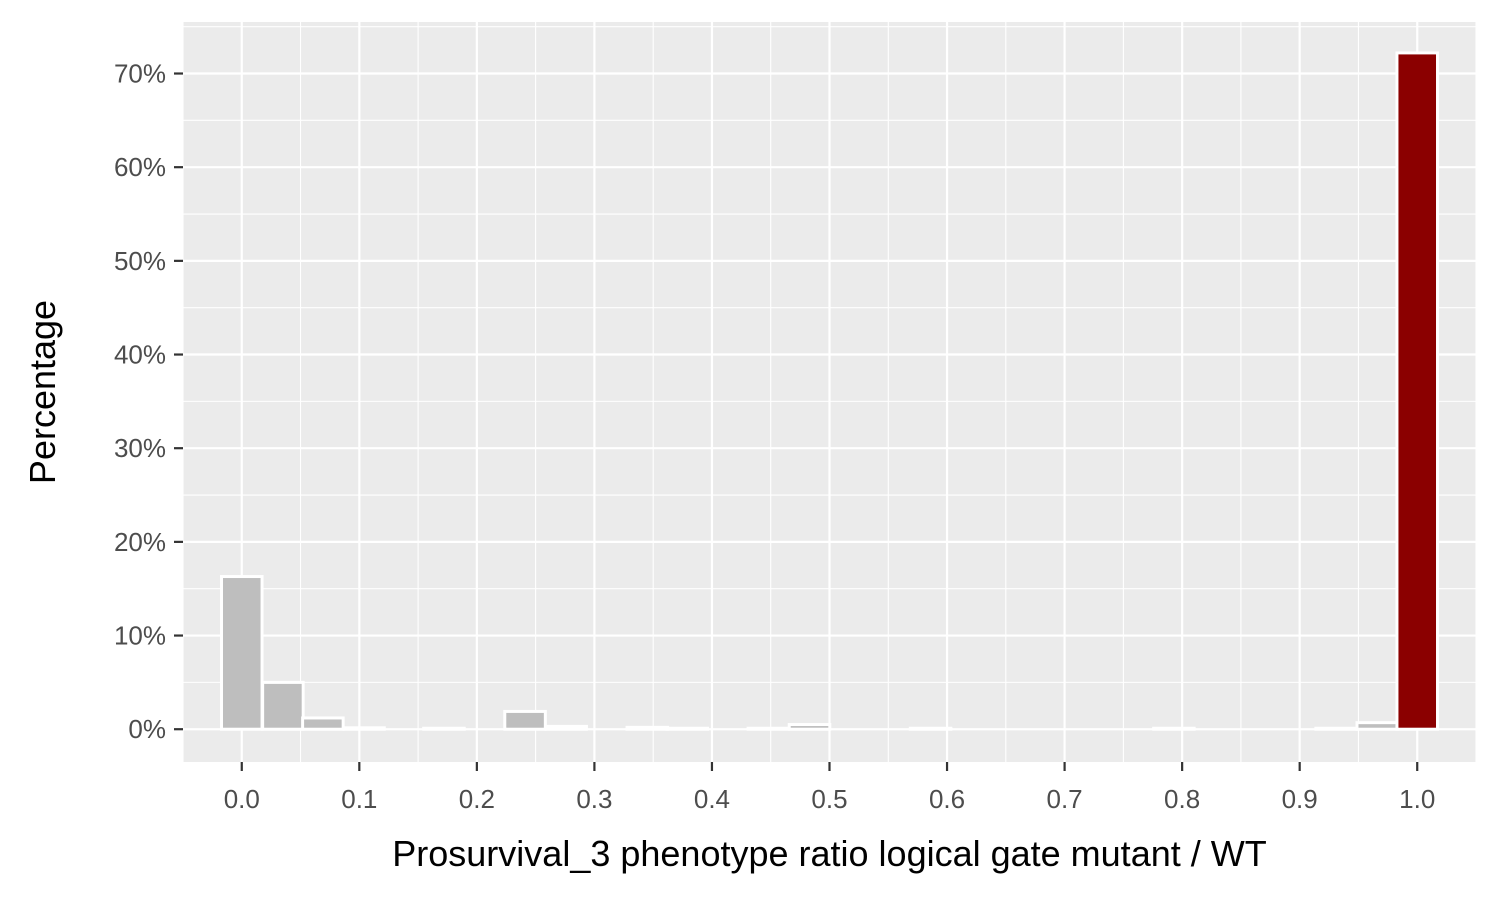 The width and height of the screenshot is (1500, 900). I want to click on x-tick-label: 1.0, so click(1417, 799).